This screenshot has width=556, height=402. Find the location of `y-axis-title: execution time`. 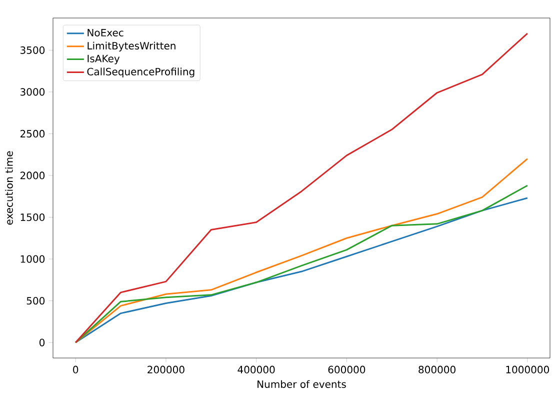

y-axis-title: execution time is located at coordinates (9, 188).